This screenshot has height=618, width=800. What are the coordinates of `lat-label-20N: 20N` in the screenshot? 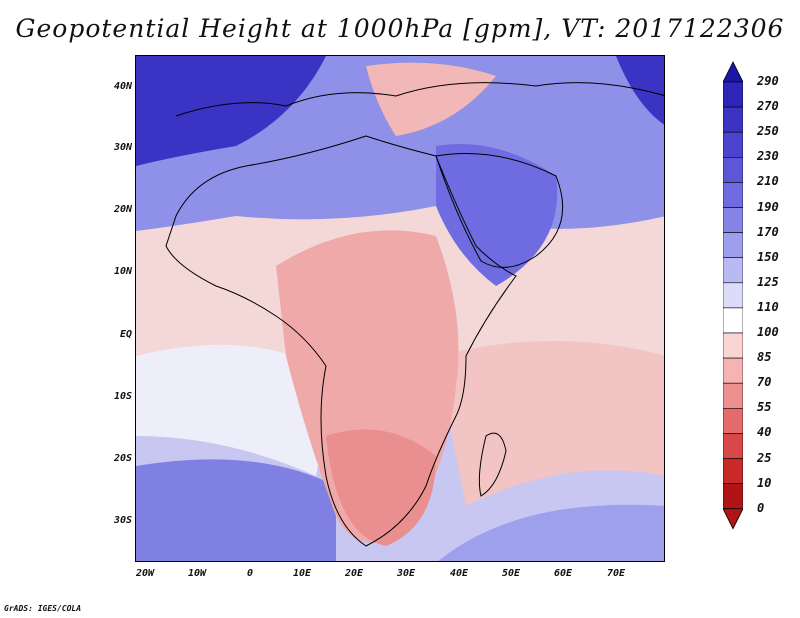 It's located at (122, 209).